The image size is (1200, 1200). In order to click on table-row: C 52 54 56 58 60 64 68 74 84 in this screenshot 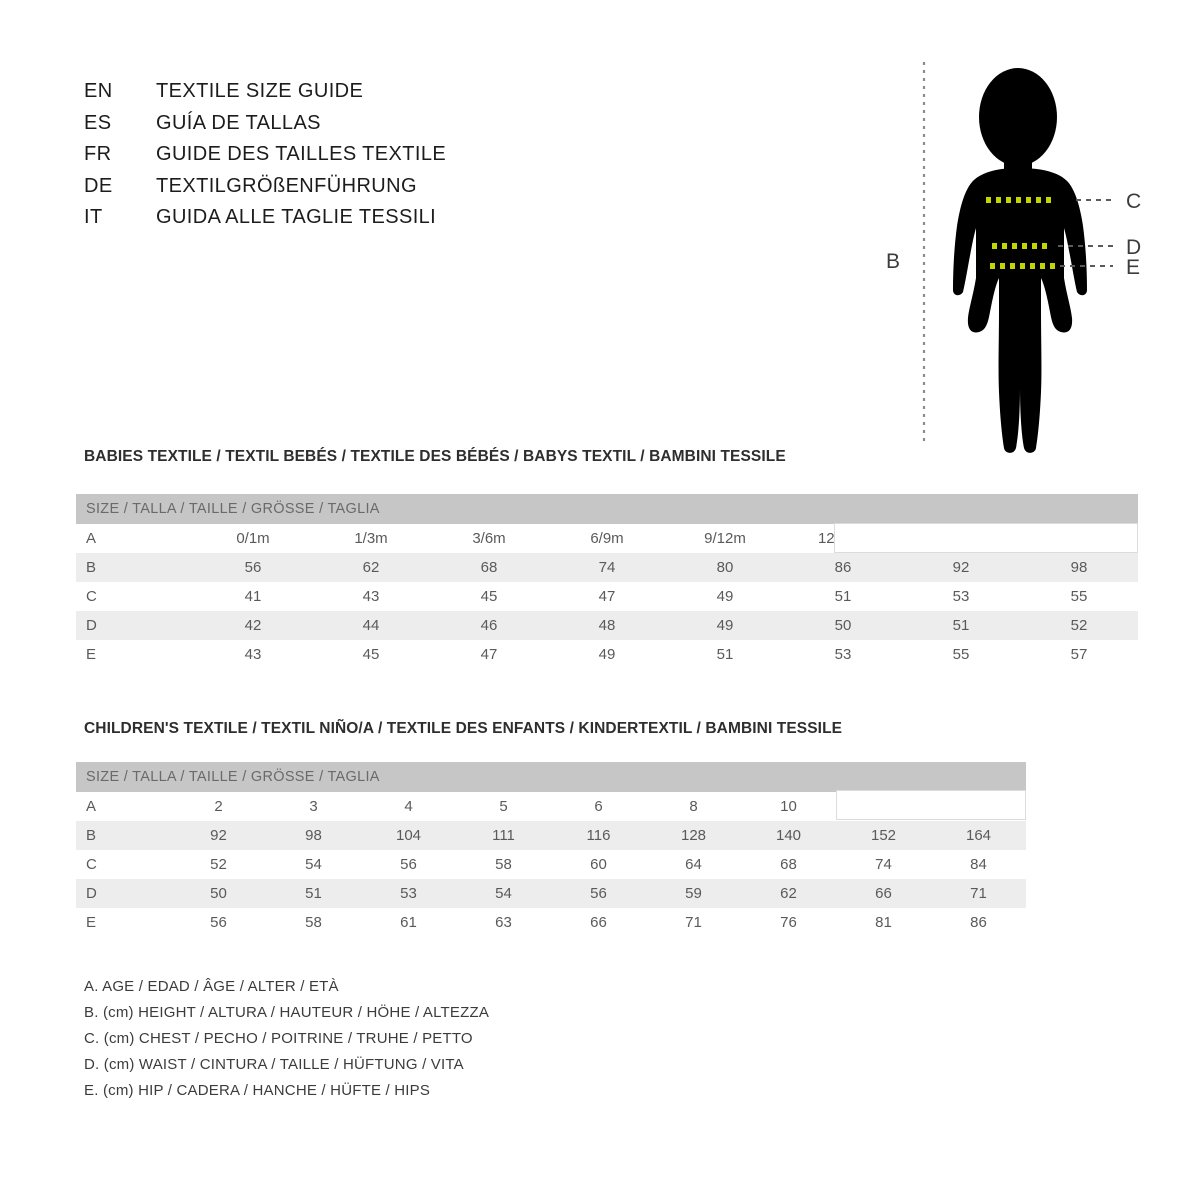, I will do `click(551, 864)`.